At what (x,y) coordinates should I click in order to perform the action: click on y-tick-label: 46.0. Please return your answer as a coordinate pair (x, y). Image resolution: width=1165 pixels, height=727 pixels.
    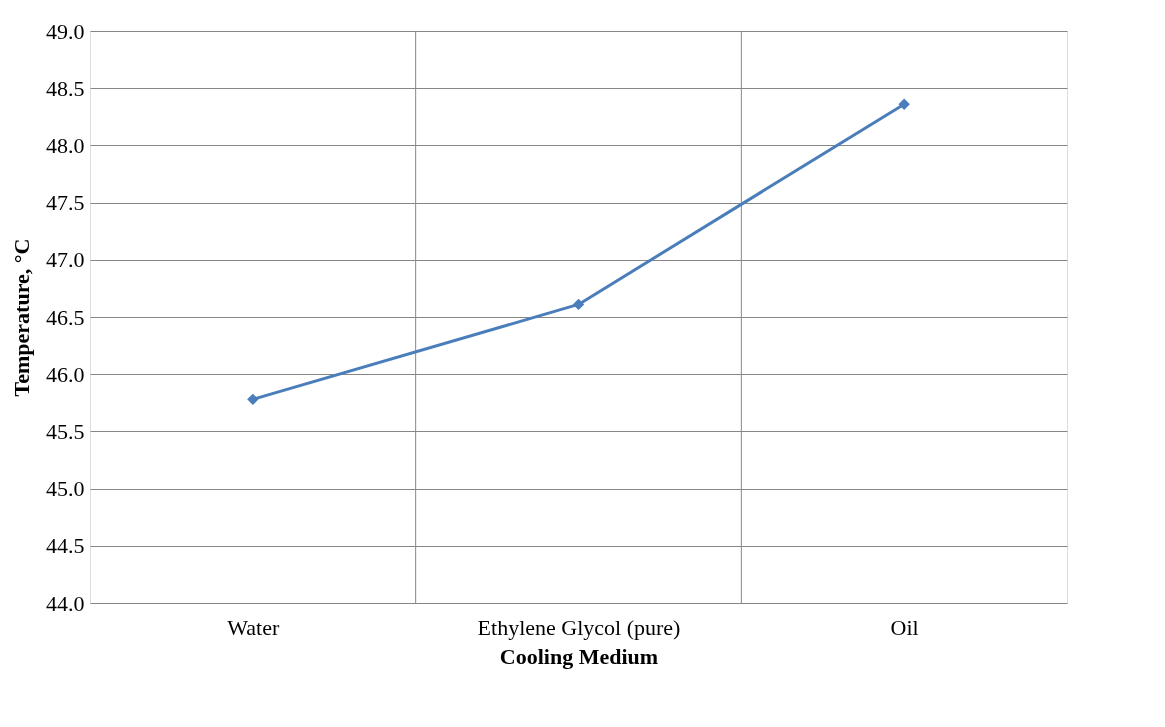
    Looking at the image, I should click on (65, 374).